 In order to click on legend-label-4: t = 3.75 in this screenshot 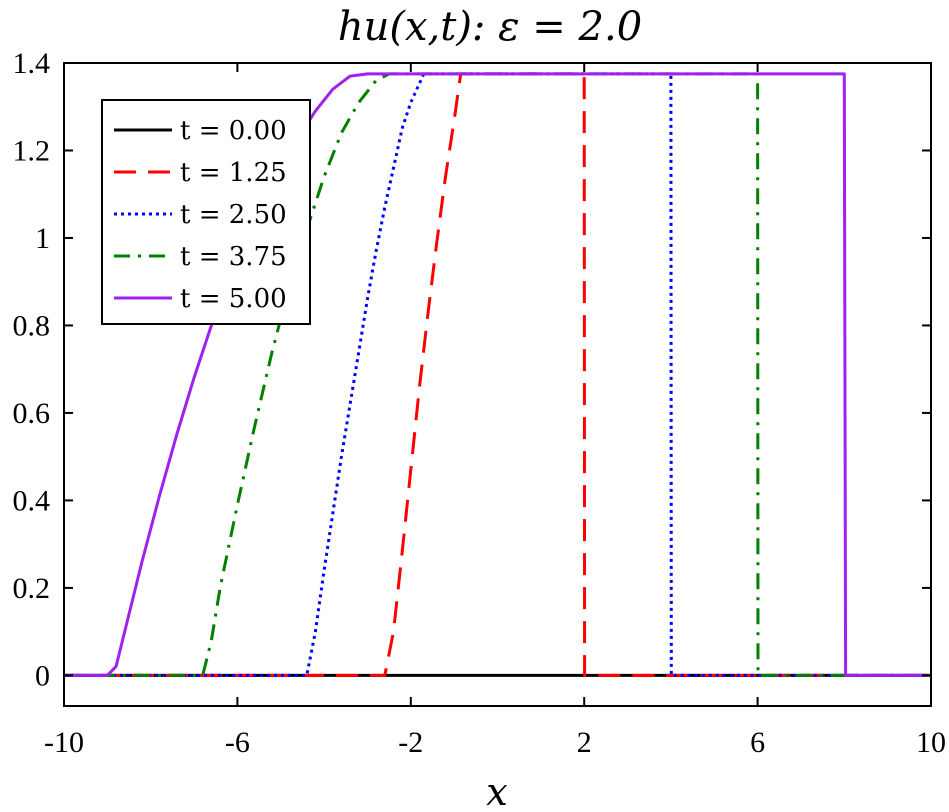, I will do `click(233, 257)`.